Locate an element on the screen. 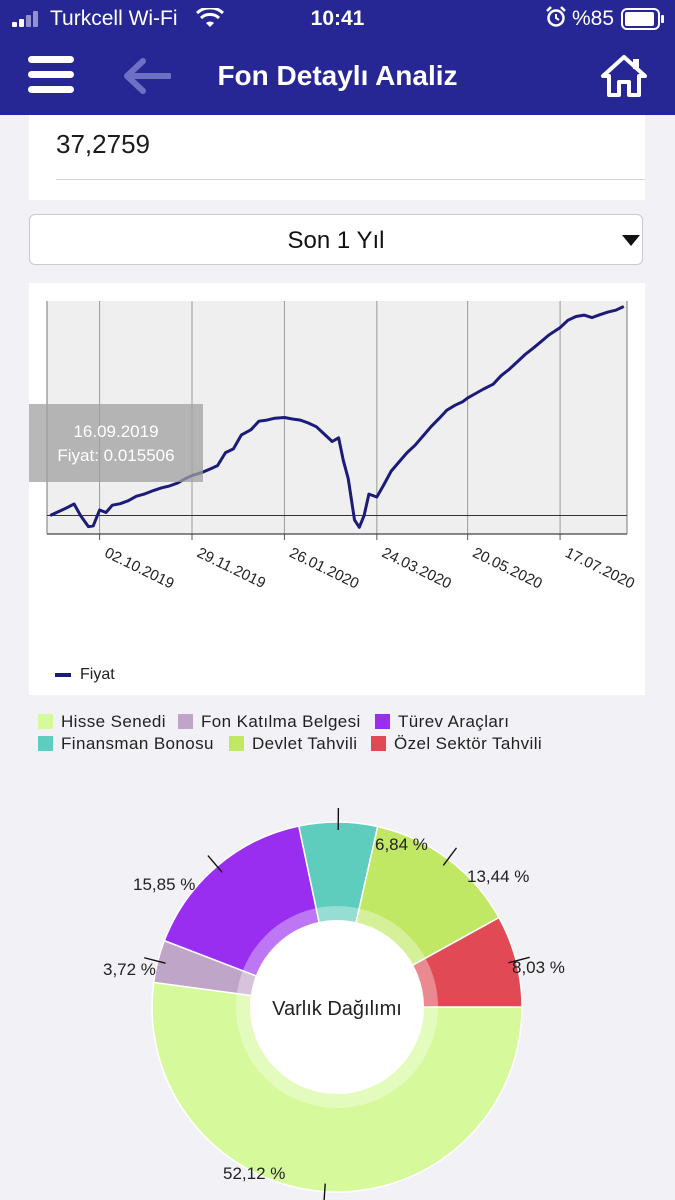 This screenshot has width=675, height=1200. wifi-icon is located at coordinates (210, 17).